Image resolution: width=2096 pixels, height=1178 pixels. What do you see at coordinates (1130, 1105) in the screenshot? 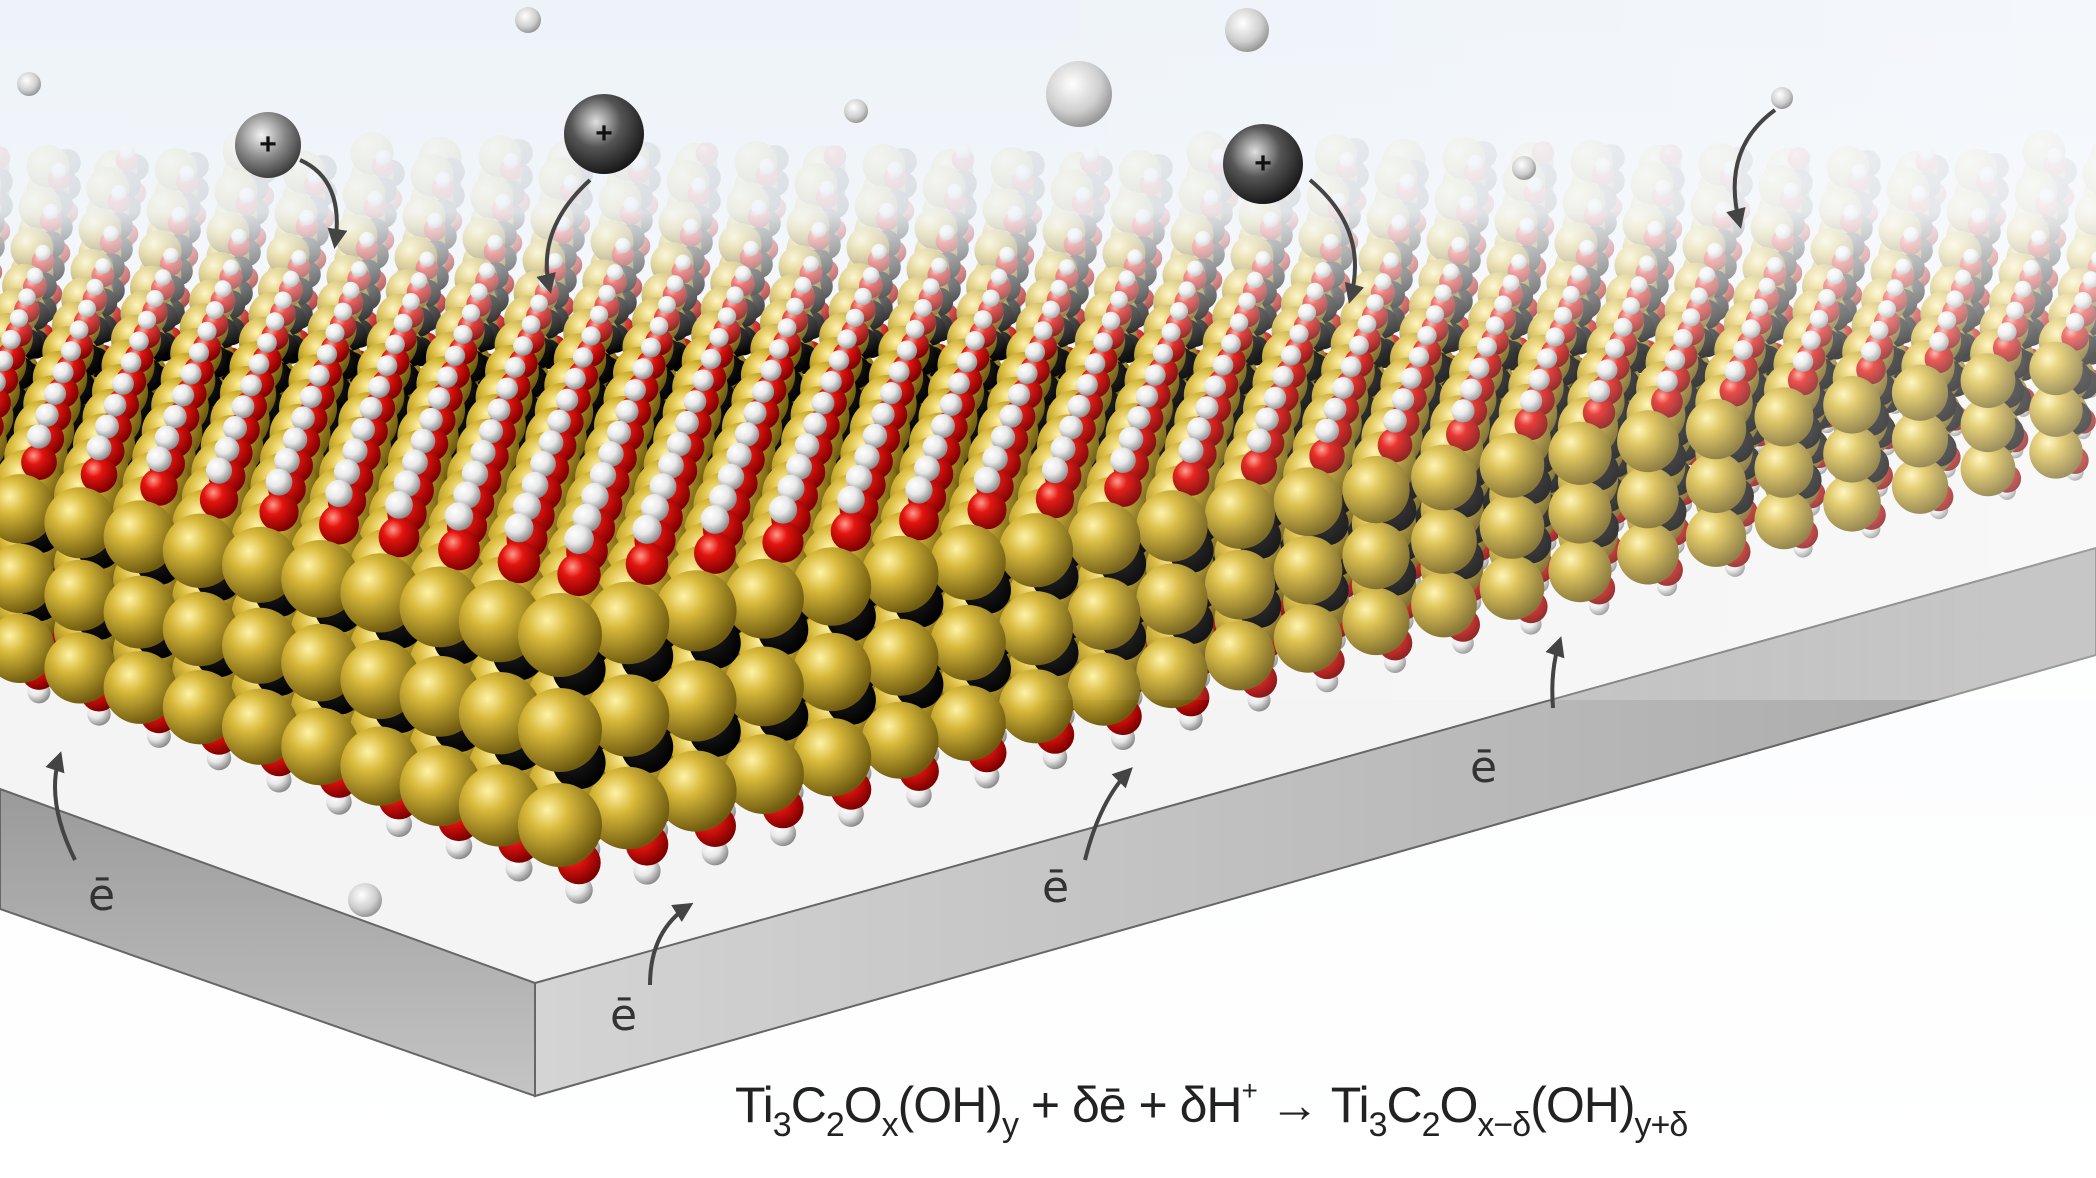
I see `eq-term: + δē + δH` at bounding box center [1130, 1105].